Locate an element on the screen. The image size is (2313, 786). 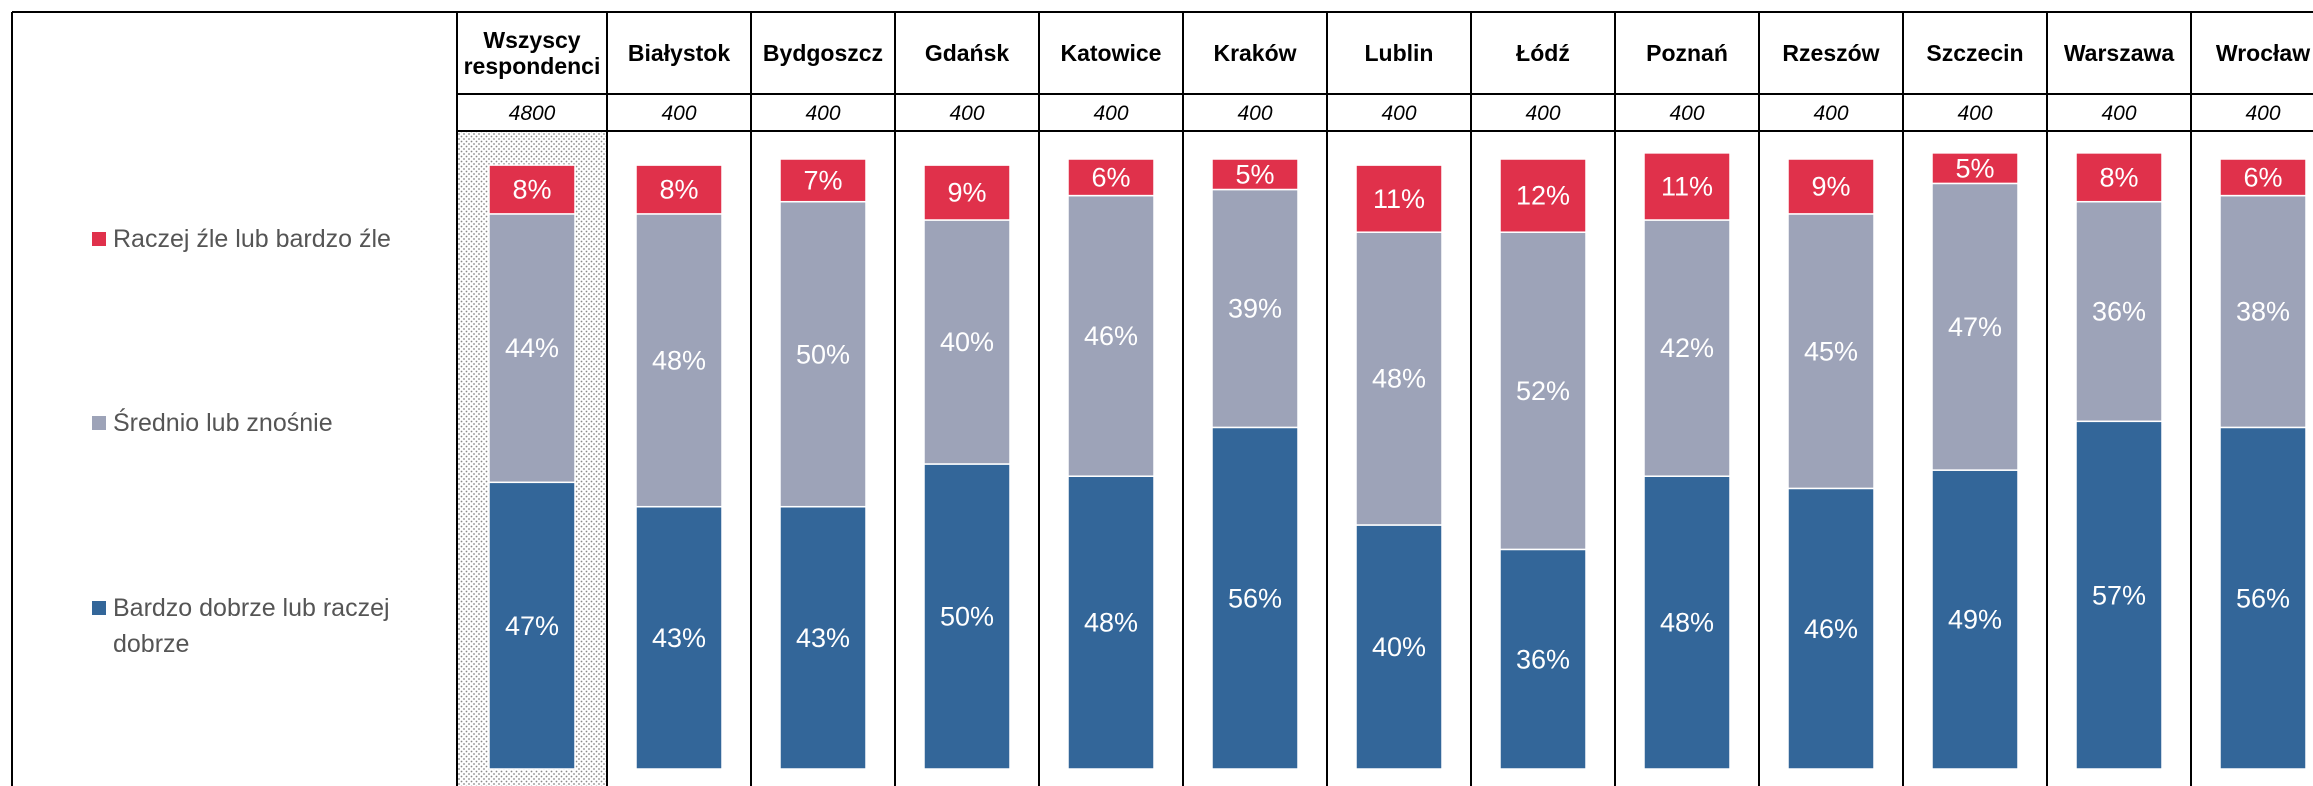
data-label: 38% is located at coordinates (2263, 312).